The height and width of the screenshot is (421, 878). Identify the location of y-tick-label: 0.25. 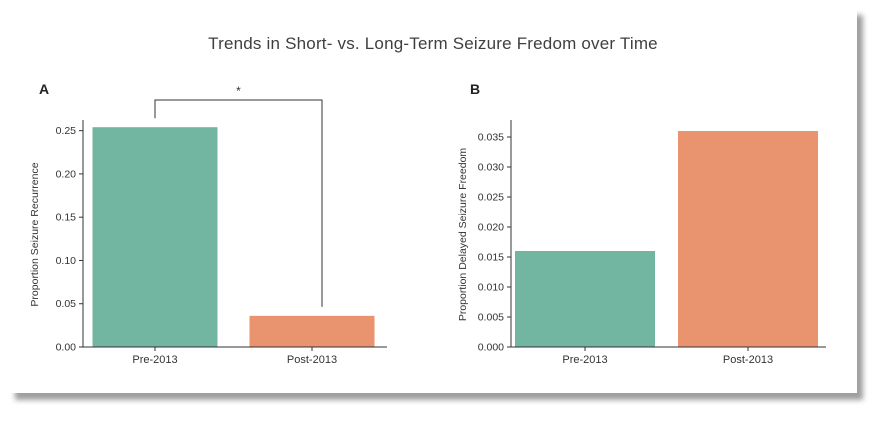
(66, 131).